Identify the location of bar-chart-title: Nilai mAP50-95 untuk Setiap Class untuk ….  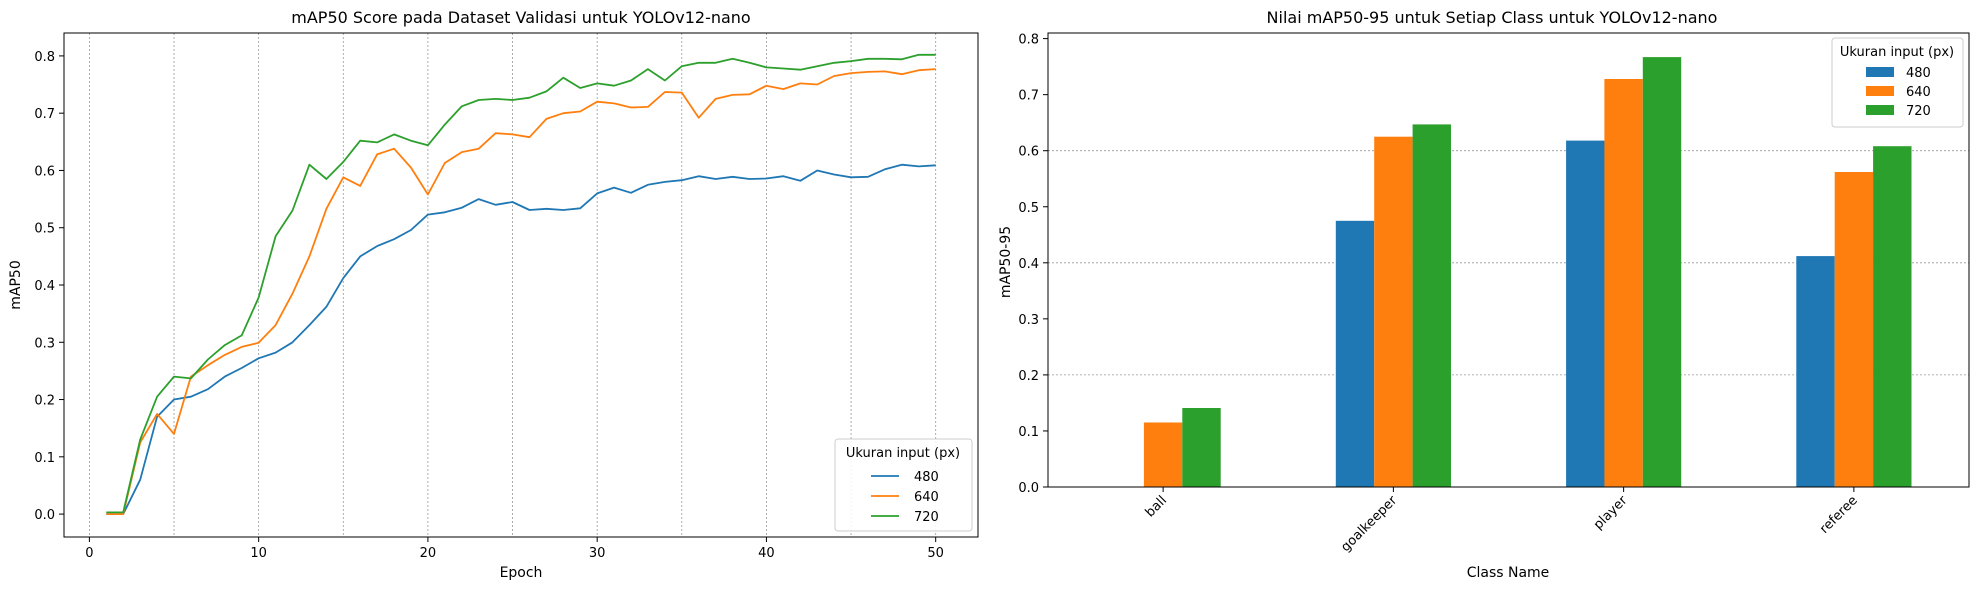
(1492, 17).